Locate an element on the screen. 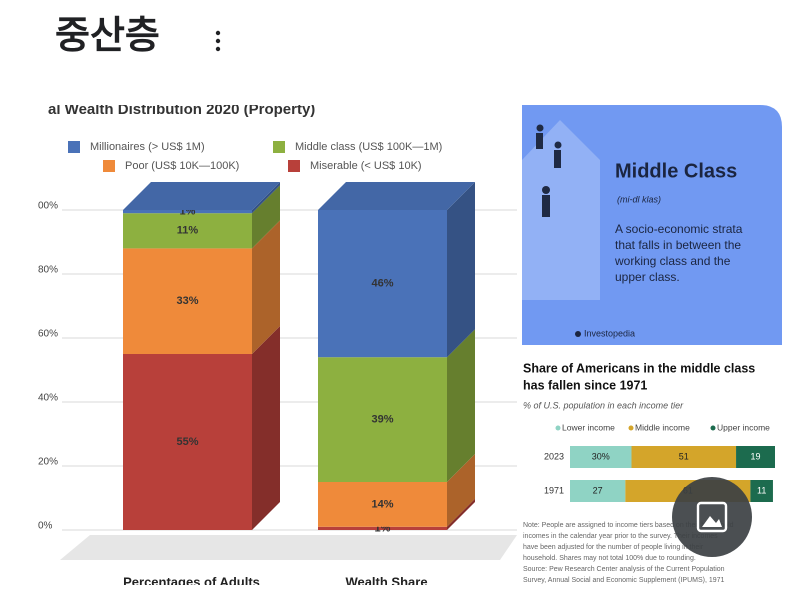 The width and height of the screenshot is (810, 606). chart-title: has fallen since 1971 is located at coordinates (585, 385).